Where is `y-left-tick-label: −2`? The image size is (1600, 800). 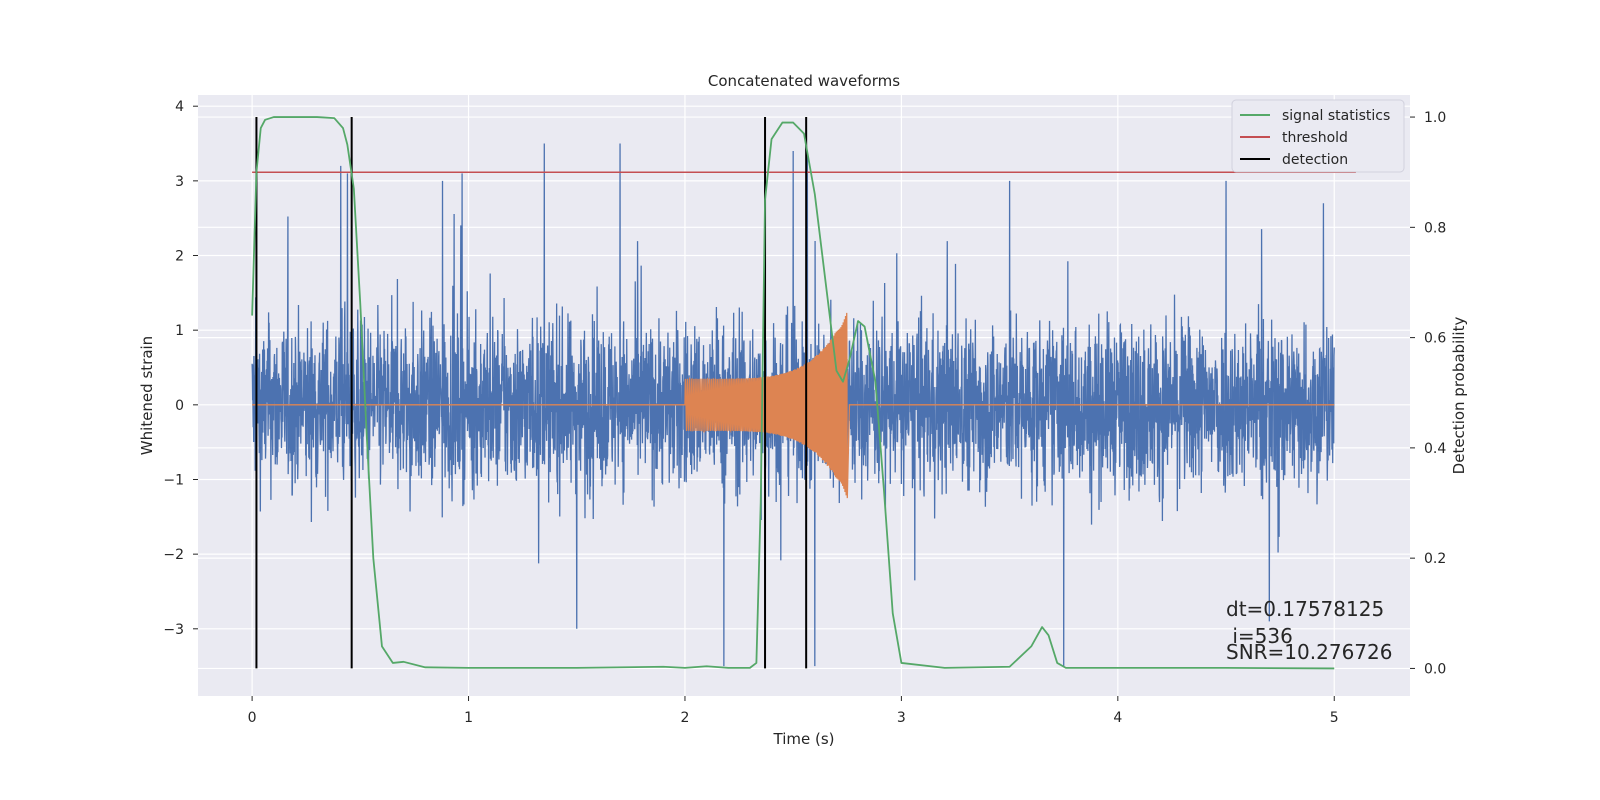 y-left-tick-label: −2 is located at coordinates (173, 555).